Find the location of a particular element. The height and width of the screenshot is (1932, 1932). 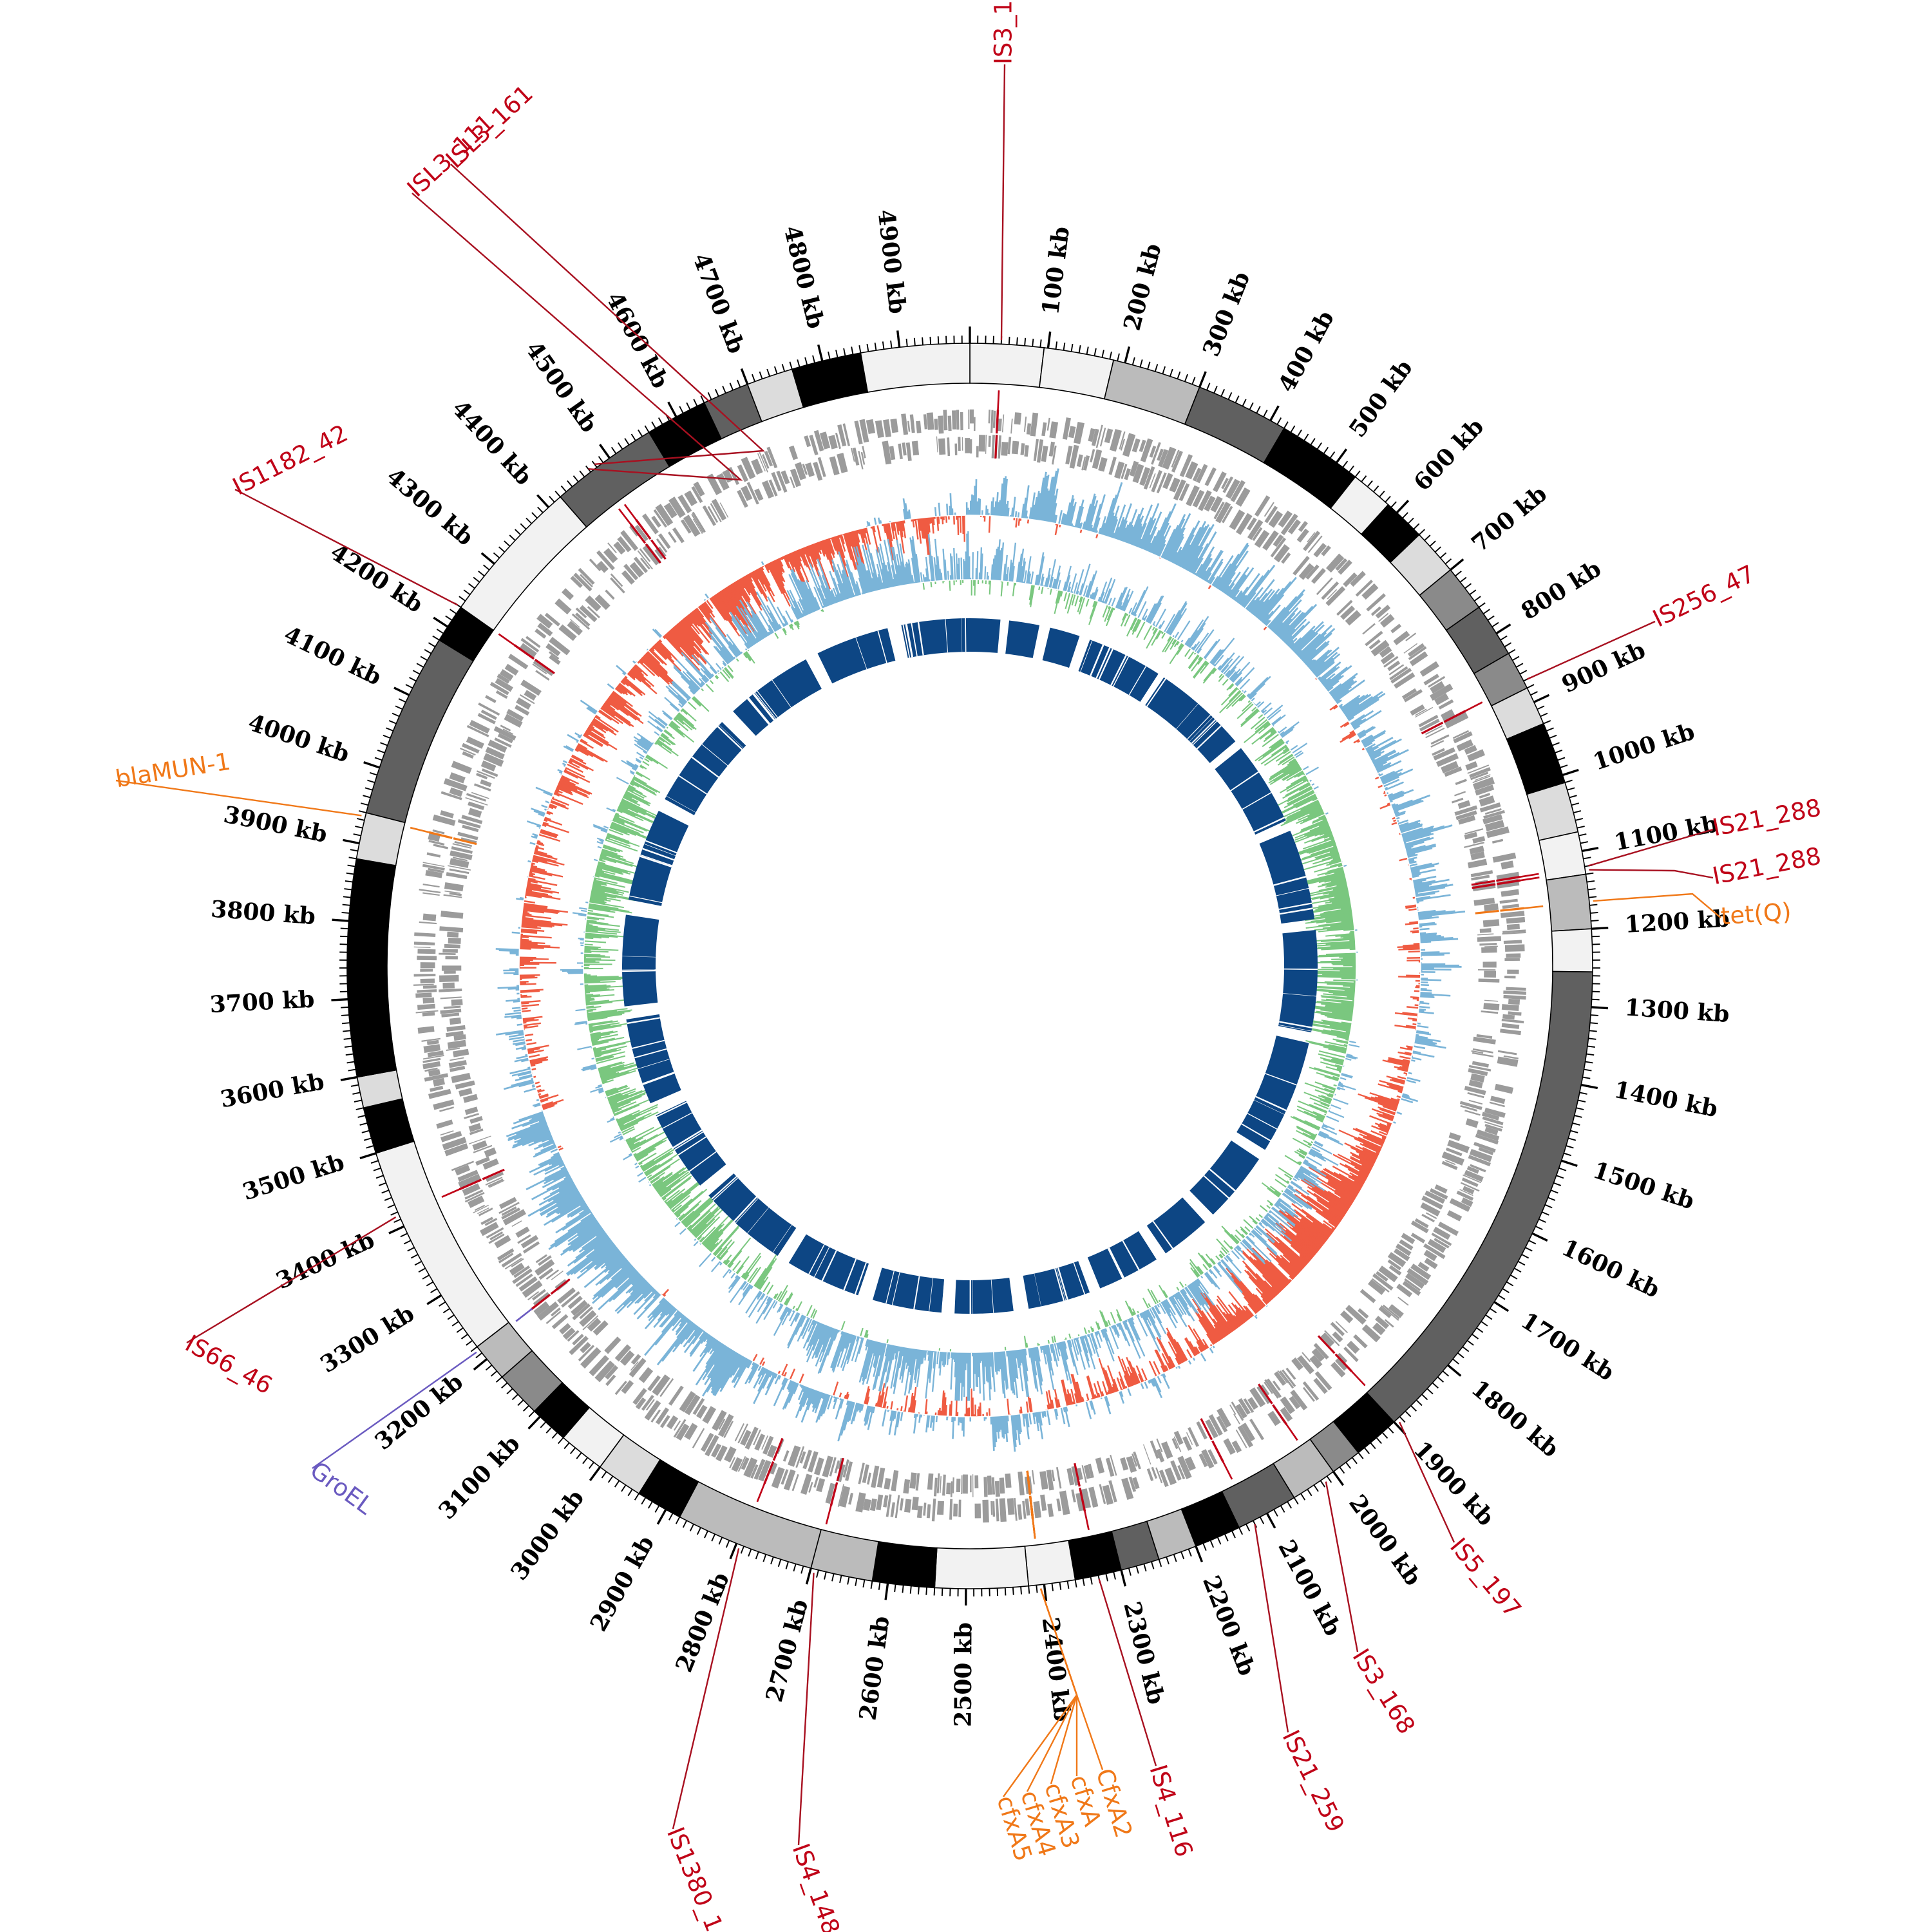

core-genome-ring-group is located at coordinates (970, 966).